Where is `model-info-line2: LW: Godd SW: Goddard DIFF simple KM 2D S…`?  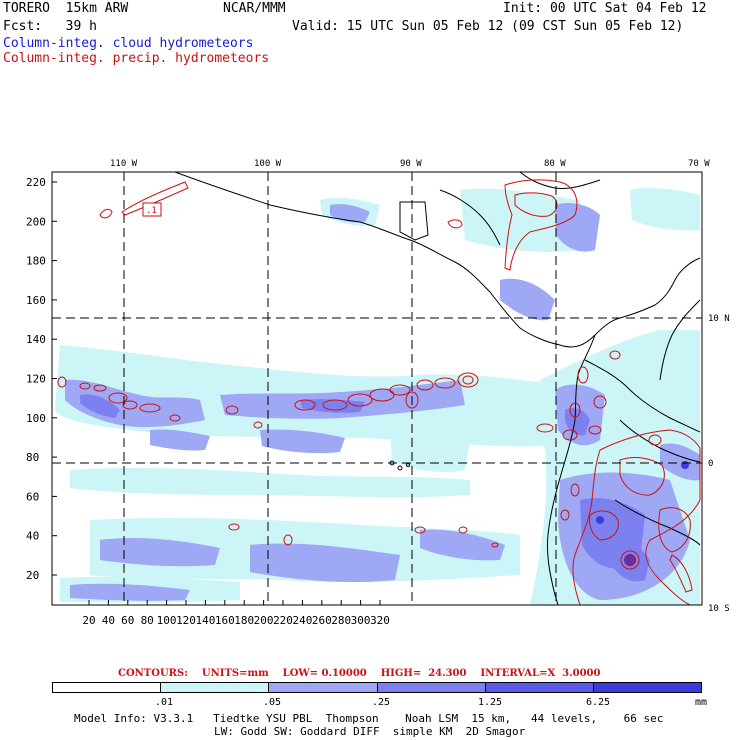
model-info-line2: LW: Godd SW: Goddard DIFF simple KM 2D S… is located at coordinates (370, 731).